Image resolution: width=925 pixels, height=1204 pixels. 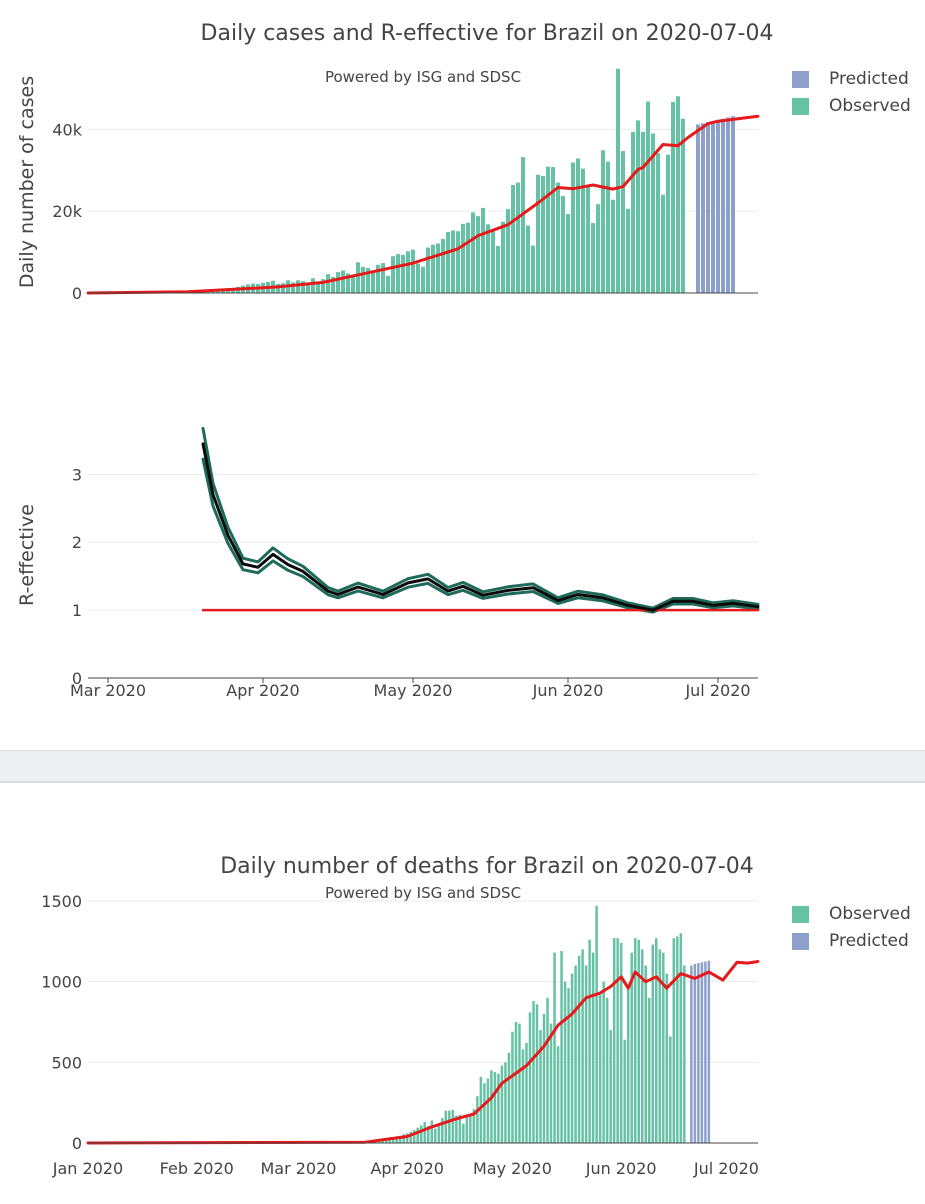 I want to click on y-tick-label: 20k, so click(x=67, y=211).